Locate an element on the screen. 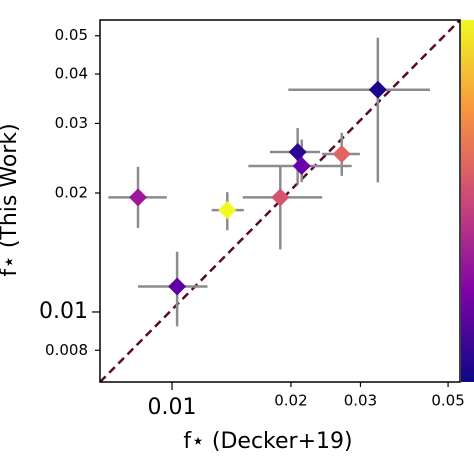 This screenshot has height=474, width=474. x-tick-label: 0.03 is located at coordinates (360, 401).